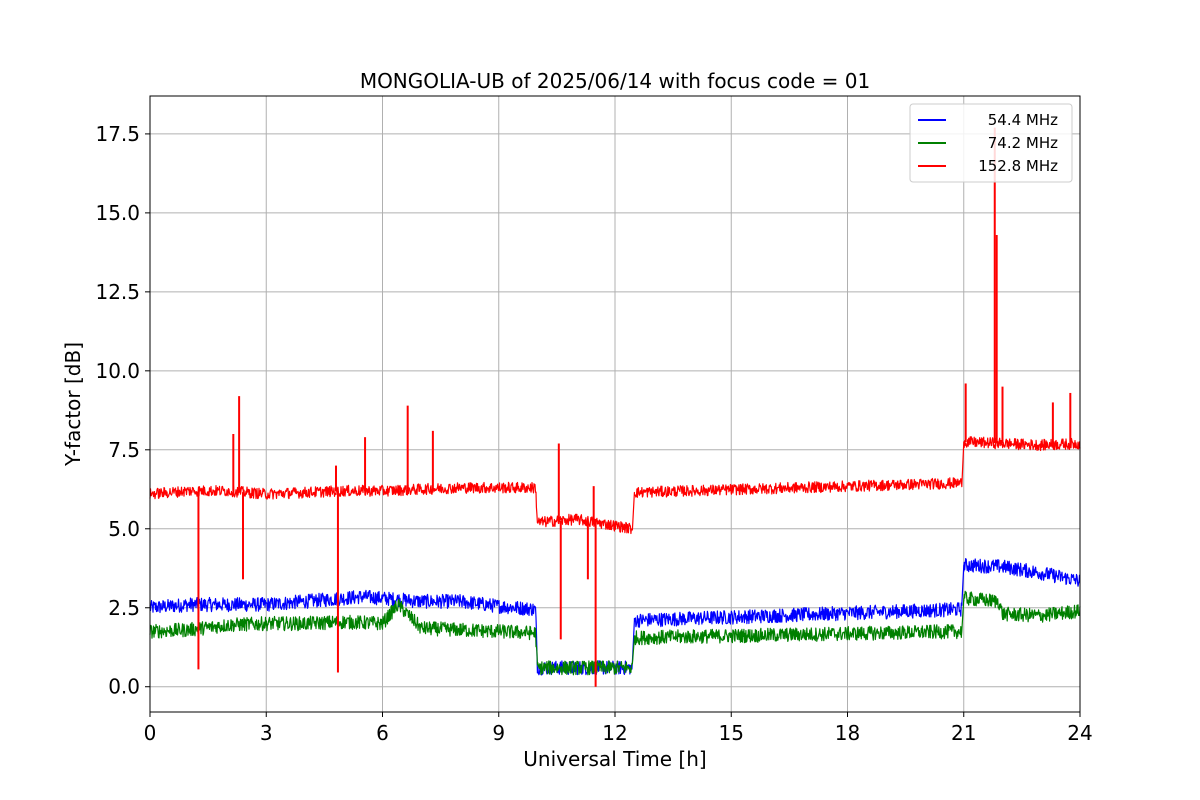 Image resolution: width=1200 pixels, height=800 pixels. I want to click on legend-label: 54.4 MHz, so click(1023, 120).